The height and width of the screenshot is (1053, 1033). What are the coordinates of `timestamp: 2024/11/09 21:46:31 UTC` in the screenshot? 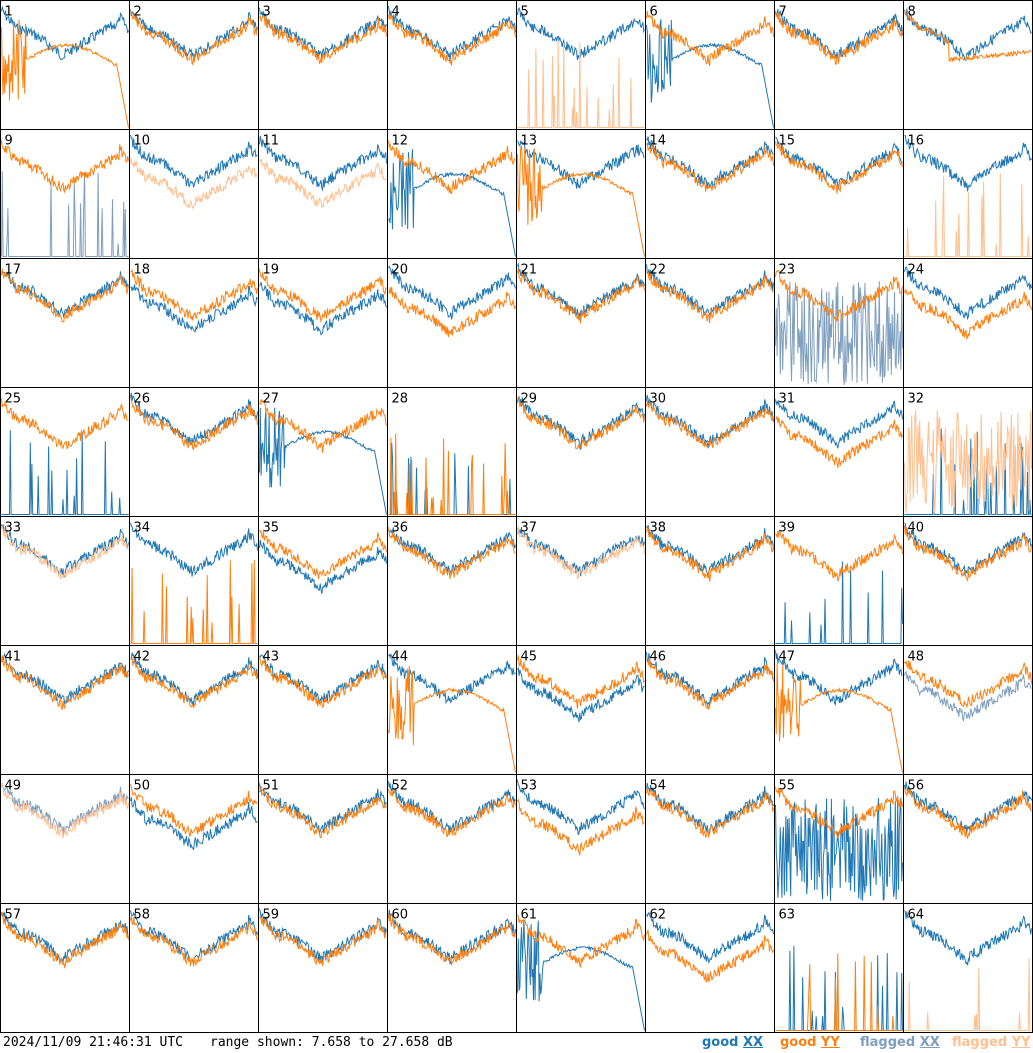 It's located at (93, 1042).